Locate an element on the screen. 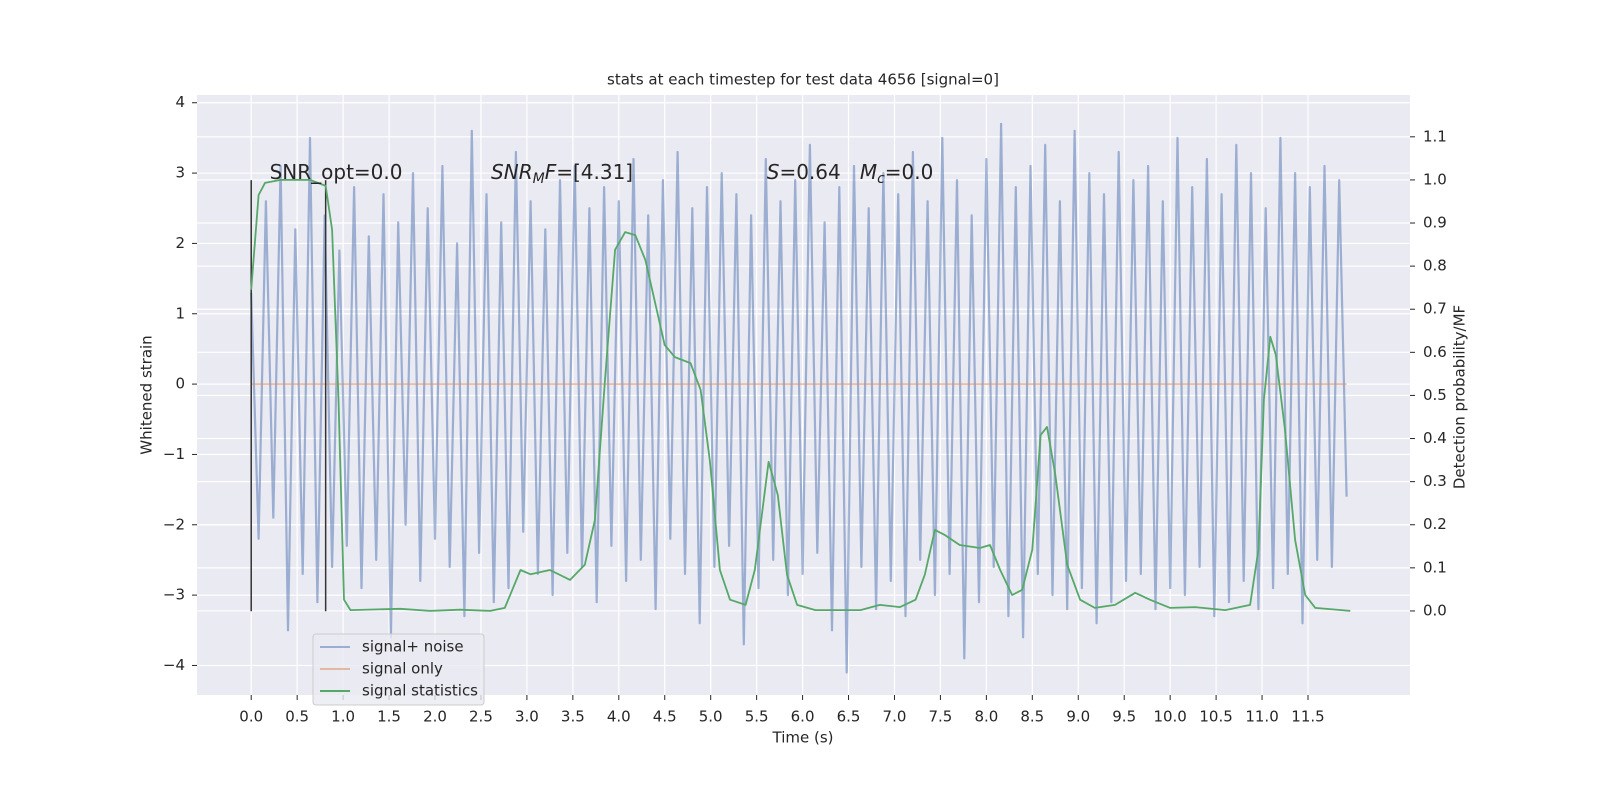  x-tick-label: 2.0 is located at coordinates (435, 717).